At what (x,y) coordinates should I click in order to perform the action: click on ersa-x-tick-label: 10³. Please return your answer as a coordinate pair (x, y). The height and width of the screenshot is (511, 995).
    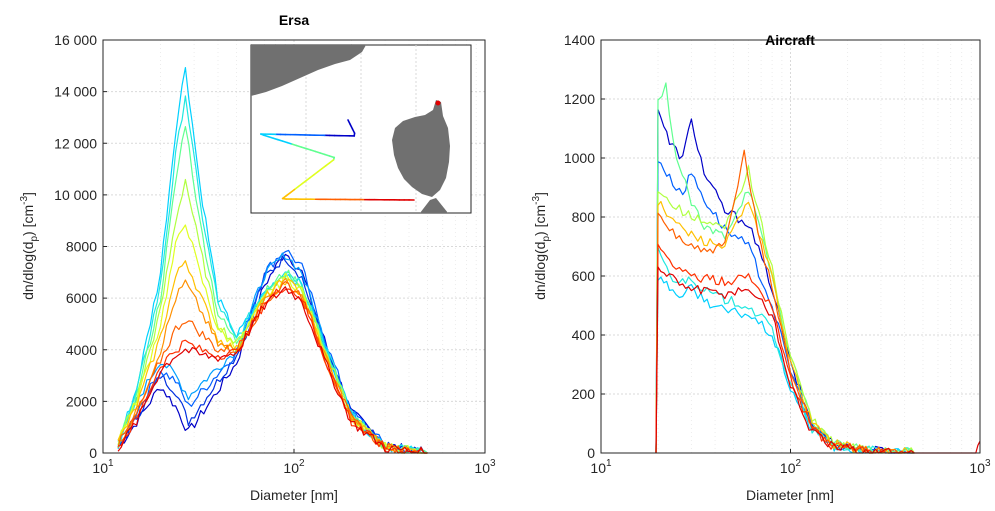
    Looking at the image, I should click on (485, 467).